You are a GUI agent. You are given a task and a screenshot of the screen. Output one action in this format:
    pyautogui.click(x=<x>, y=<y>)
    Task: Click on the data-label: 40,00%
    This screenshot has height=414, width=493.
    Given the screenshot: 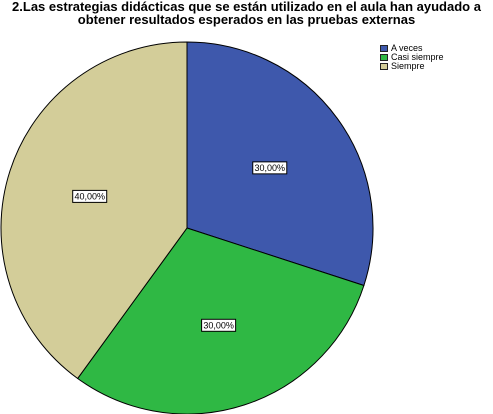 What is the action you would take?
    pyautogui.click(x=90, y=196)
    